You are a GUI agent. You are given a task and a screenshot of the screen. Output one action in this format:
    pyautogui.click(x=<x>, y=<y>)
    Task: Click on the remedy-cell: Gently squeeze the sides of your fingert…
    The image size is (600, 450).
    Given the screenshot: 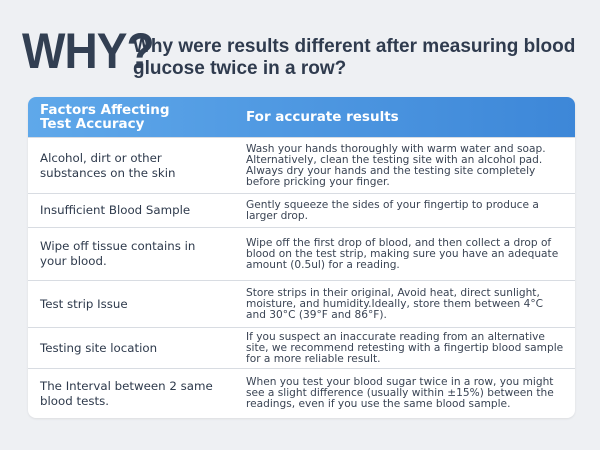 What is the action you would take?
    pyautogui.click(x=392, y=210)
    